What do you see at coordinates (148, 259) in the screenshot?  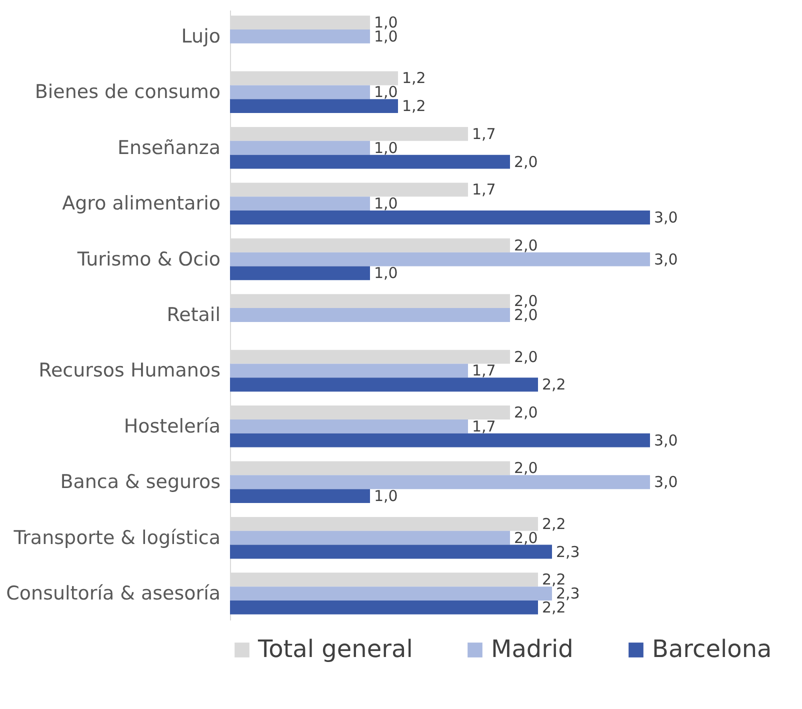 I see `y-tick-label: Turismo & Ocio` at bounding box center [148, 259].